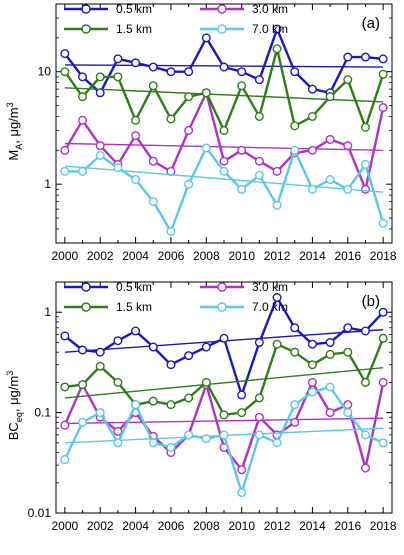 This screenshot has height=555, width=404. What do you see at coordinates (64, 256) in the screenshot?
I see `x-tick-label: 2000` at bounding box center [64, 256].